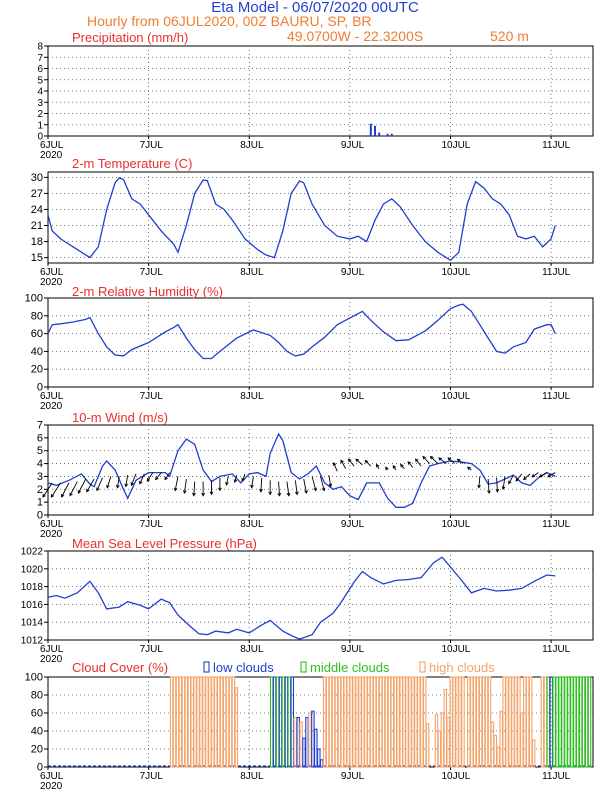 This screenshot has width=612, height=792. What do you see at coordinates (37, 178) in the screenshot?
I see `y-tick-label: 30` at bounding box center [37, 178].